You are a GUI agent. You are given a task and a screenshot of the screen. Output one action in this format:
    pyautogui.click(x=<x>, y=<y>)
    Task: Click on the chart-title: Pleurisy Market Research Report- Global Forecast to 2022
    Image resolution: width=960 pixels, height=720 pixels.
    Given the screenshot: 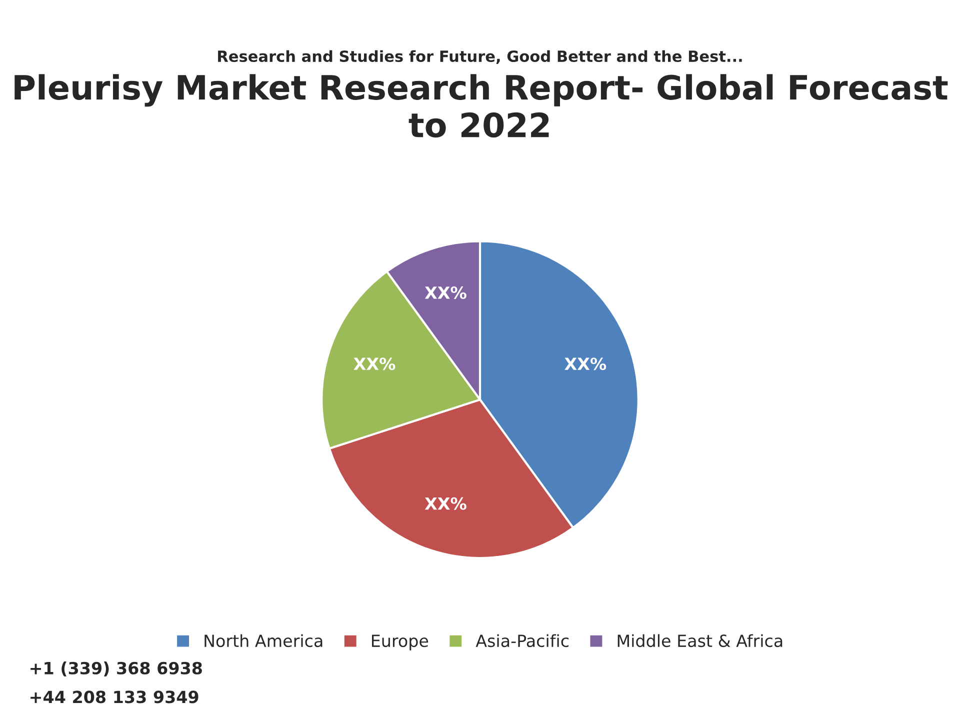 What is the action you would take?
    pyautogui.click(x=481, y=106)
    